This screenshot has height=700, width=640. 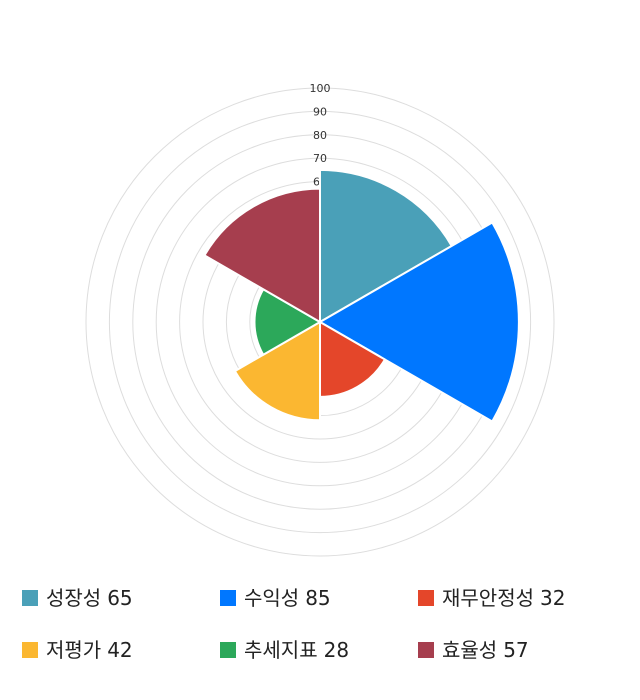 What do you see at coordinates (552, 598) in the screenshot?
I see `legend-value: 32` at bounding box center [552, 598].